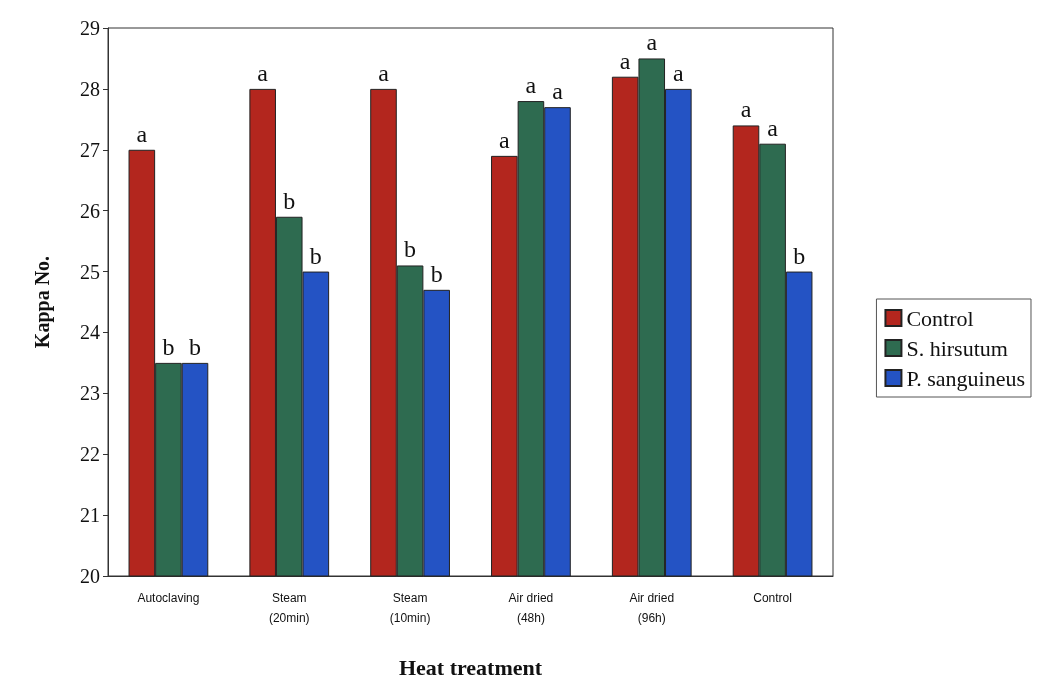  What do you see at coordinates (531, 608) in the screenshot?
I see `x-tick-label: Air dried (48h)` at bounding box center [531, 608].